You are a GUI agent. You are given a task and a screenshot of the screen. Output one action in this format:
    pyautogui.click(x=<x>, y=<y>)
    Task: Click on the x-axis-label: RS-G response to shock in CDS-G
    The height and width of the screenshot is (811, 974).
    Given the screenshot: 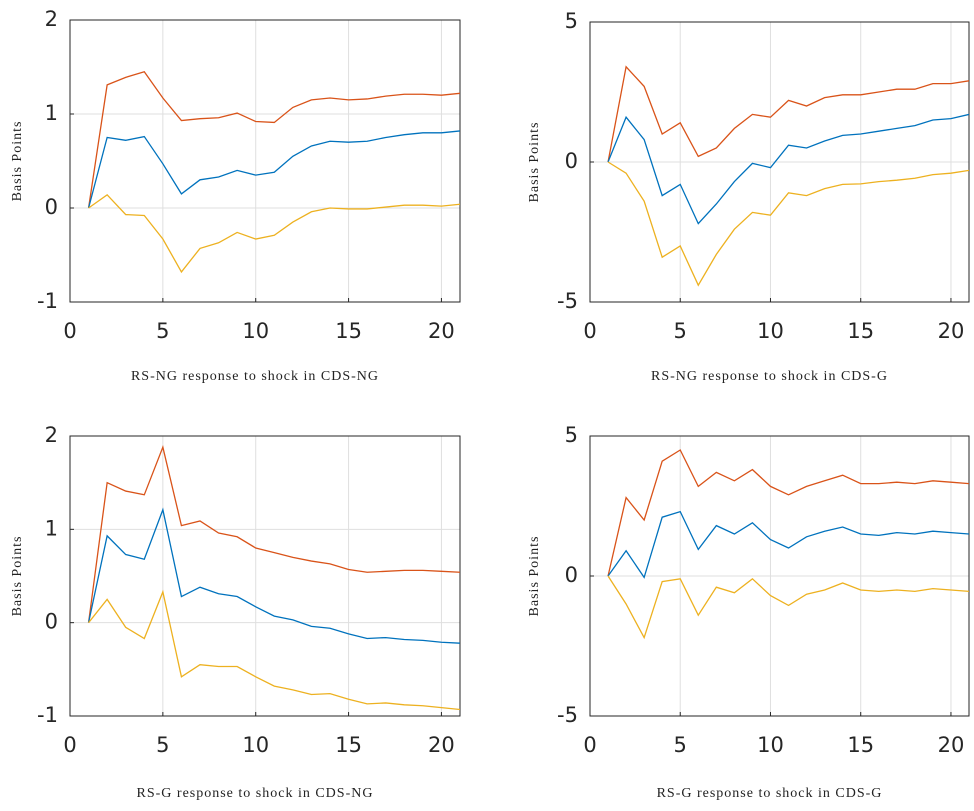 What is the action you would take?
    pyautogui.click(x=770, y=793)
    